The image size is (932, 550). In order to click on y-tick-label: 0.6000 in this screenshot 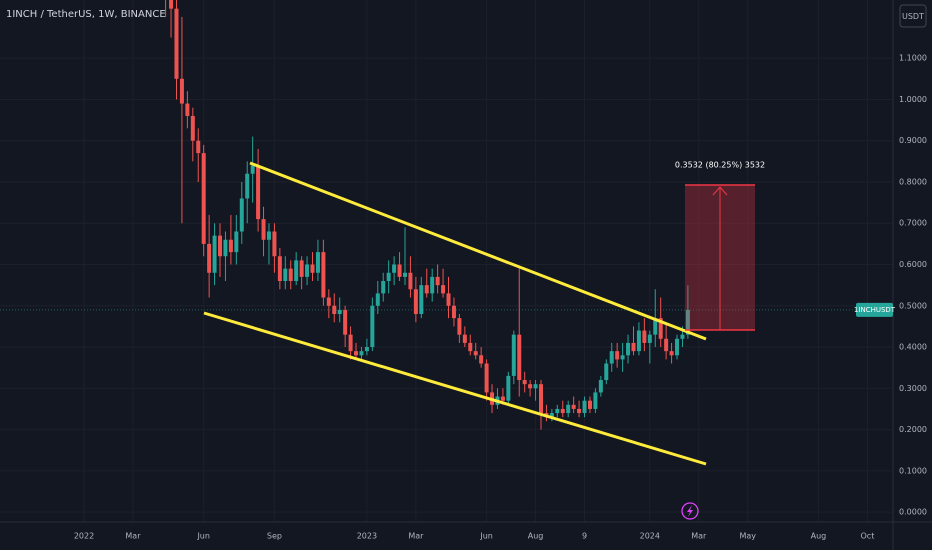, I will do `click(913, 264)`.